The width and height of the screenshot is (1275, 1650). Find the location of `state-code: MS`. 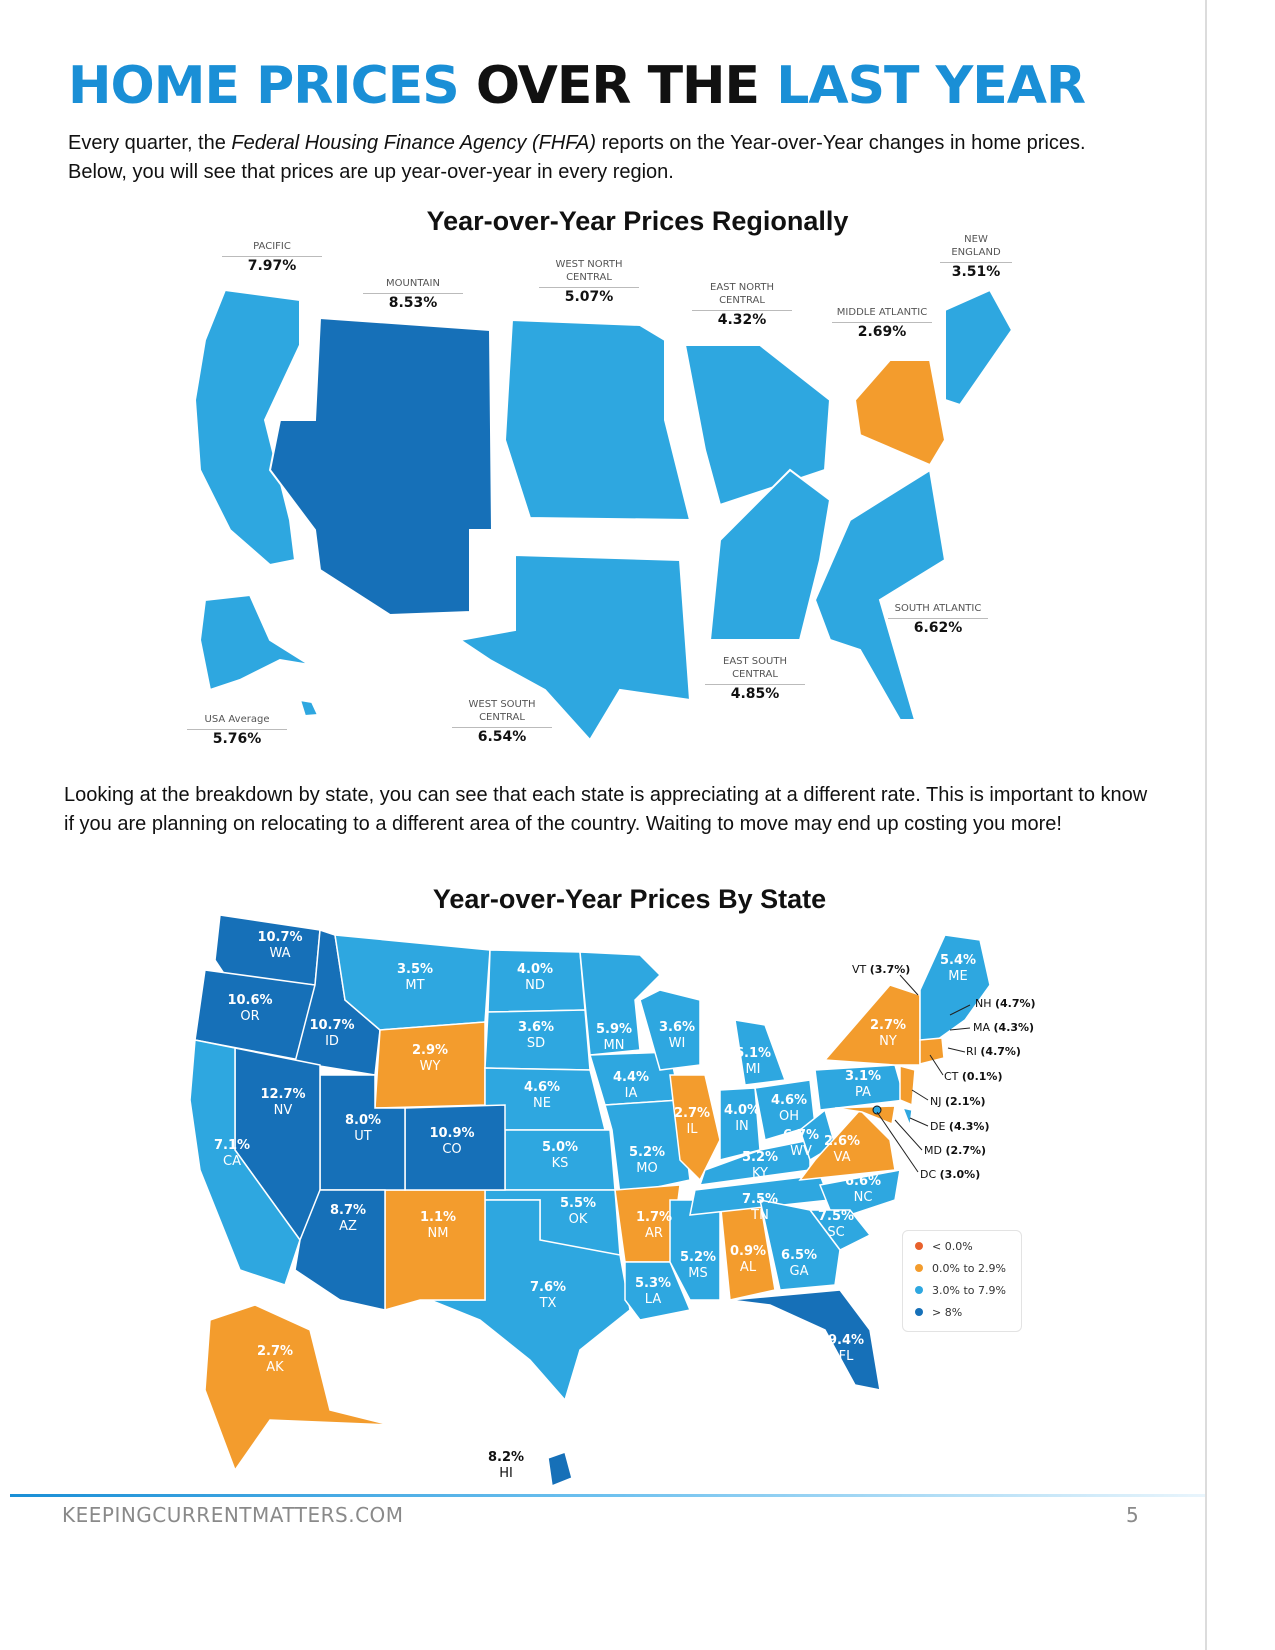

state-code: MS is located at coordinates (698, 1273).